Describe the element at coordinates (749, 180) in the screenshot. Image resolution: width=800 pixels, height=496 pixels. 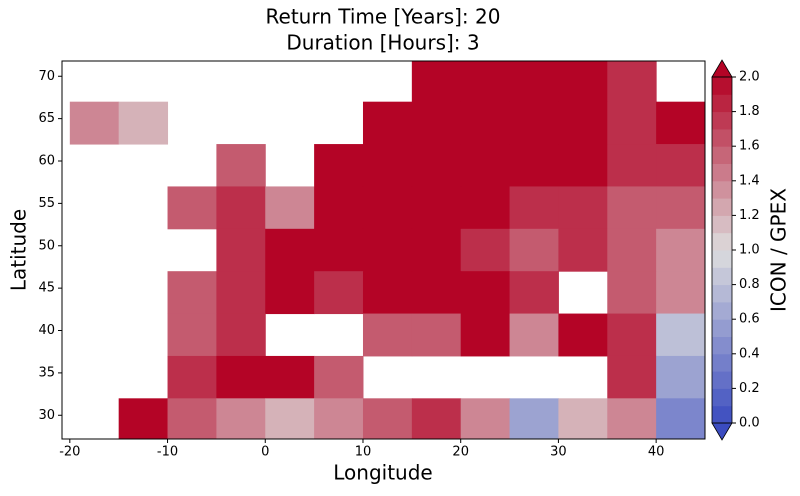
I see `colorbar-tick-label: 1.4` at that location.